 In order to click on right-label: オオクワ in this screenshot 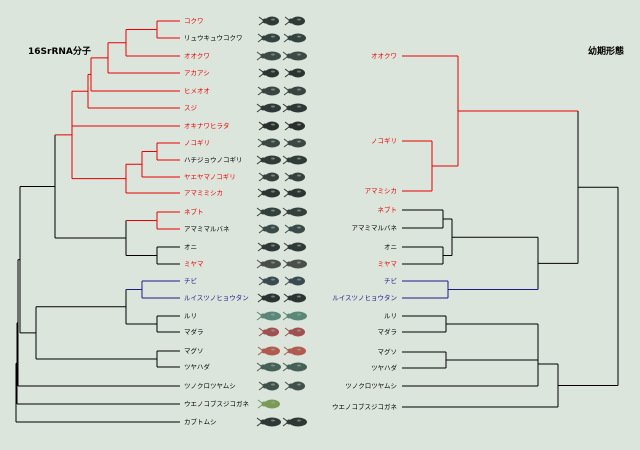, I will do `click(384, 56)`.